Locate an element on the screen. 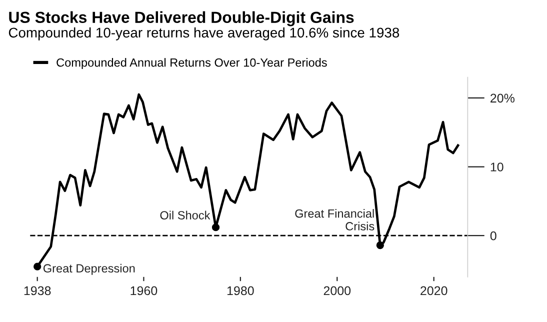  chart-title: US Stocks Have Delivered Double-Digit Gains is located at coordinates (181, 18).